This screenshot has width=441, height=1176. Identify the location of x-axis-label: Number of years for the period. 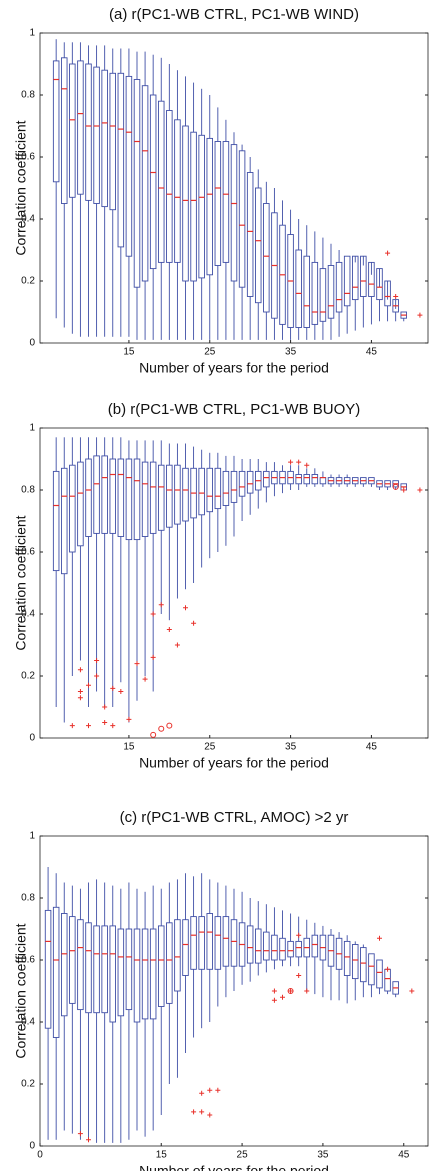
(234, 368).